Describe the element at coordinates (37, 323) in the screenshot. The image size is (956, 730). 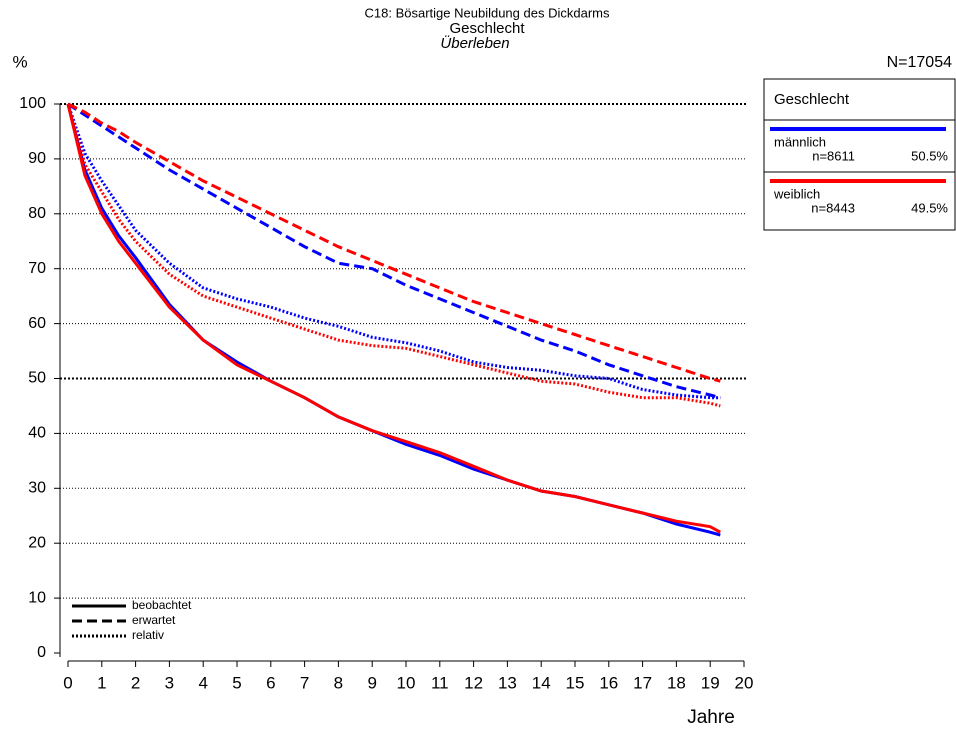
I see `y-tick-label: 60` at that location.